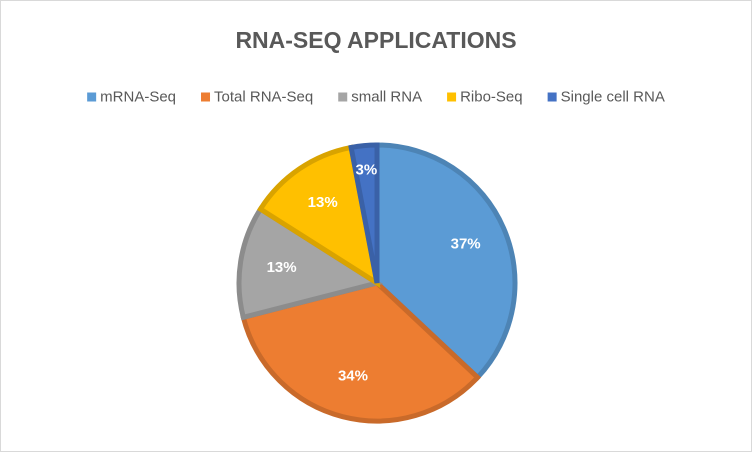 This screenshot has height=452, width=752. Describe the element at coordinates (263, 96) in the screenshot. I see `legend-label: Total RNA-Seq` at that location.